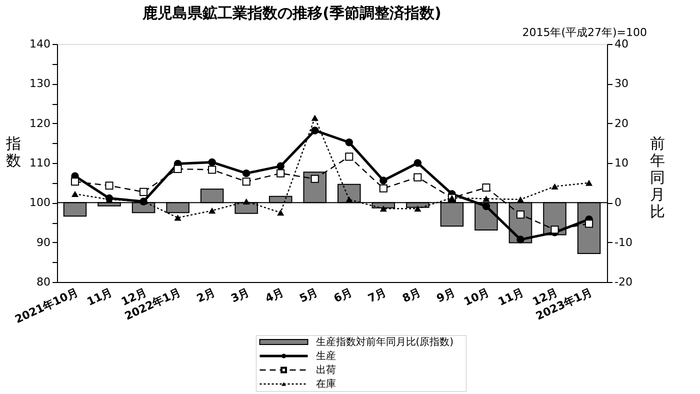  I want to click on legend-label: 生産指数対前年同月比(原指数), so click(385, 342).